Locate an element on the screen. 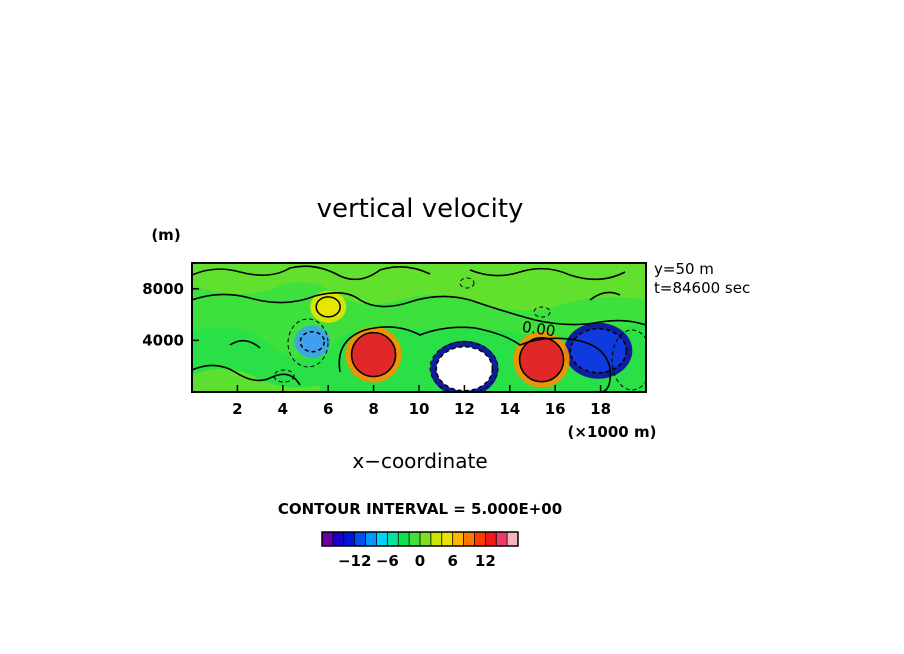 This screenshot has height=654, width=904. y-unit-label: (m) is located at coordinates (165, 235).